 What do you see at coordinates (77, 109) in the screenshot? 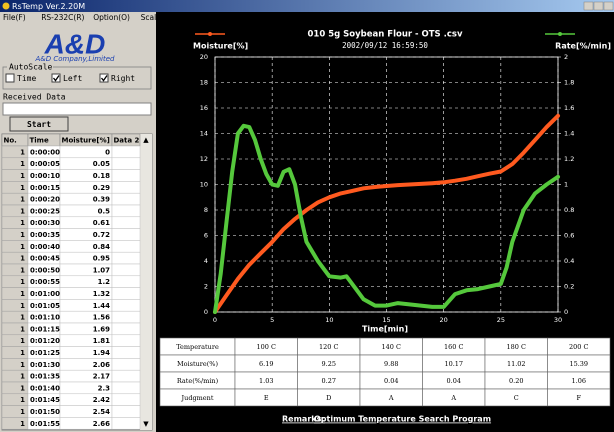
I see `received-data-input` at bounding box center [77, 109].